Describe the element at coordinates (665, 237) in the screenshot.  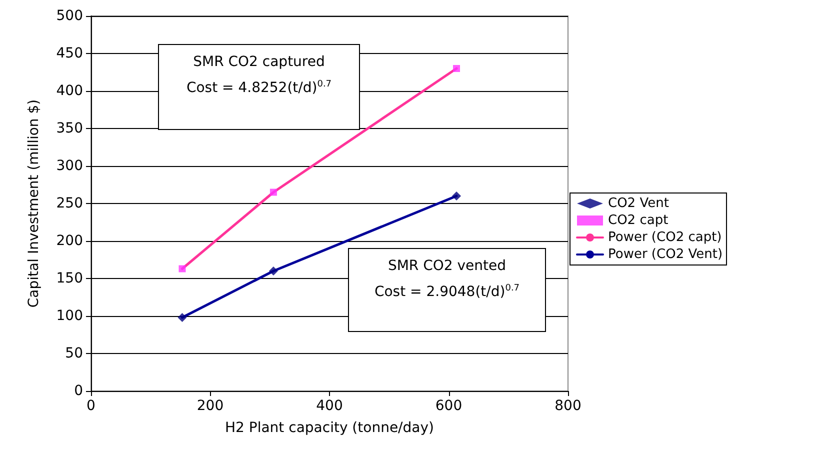
I see `legend-label: Power (CO2 capt)` at that location.